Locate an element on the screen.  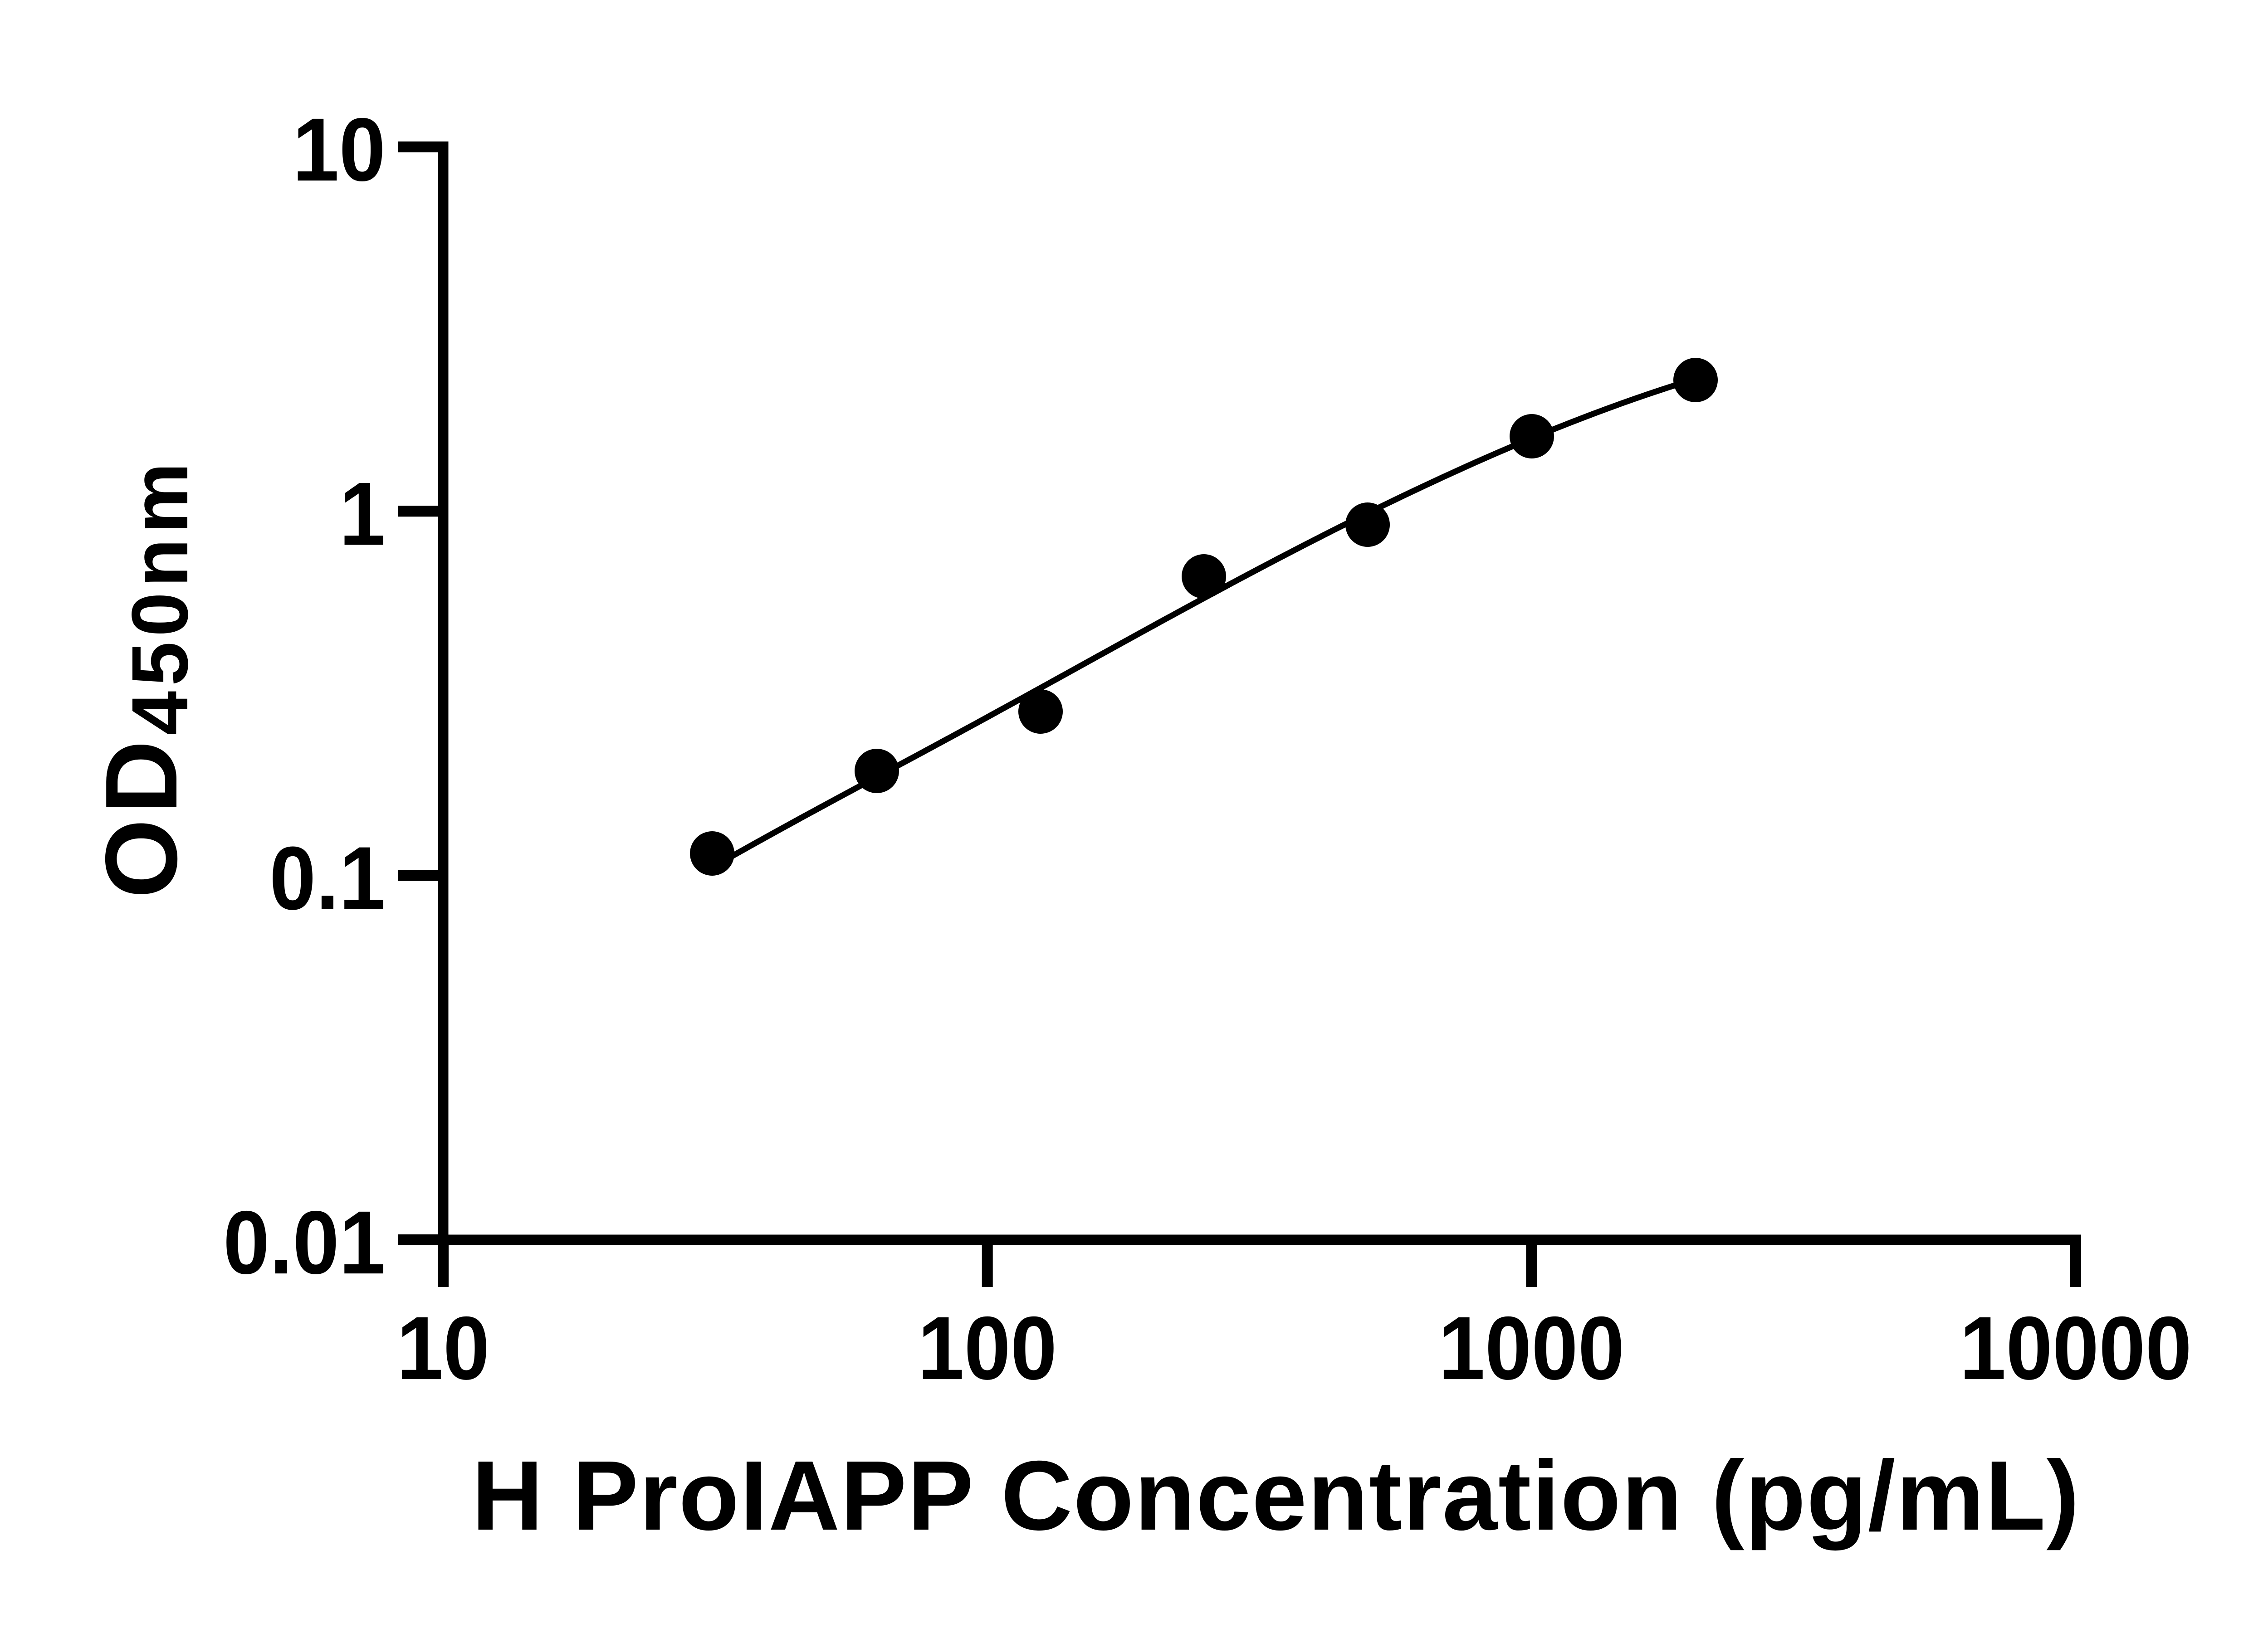
svg-text: 100 is located at coordinates (988, 1348).